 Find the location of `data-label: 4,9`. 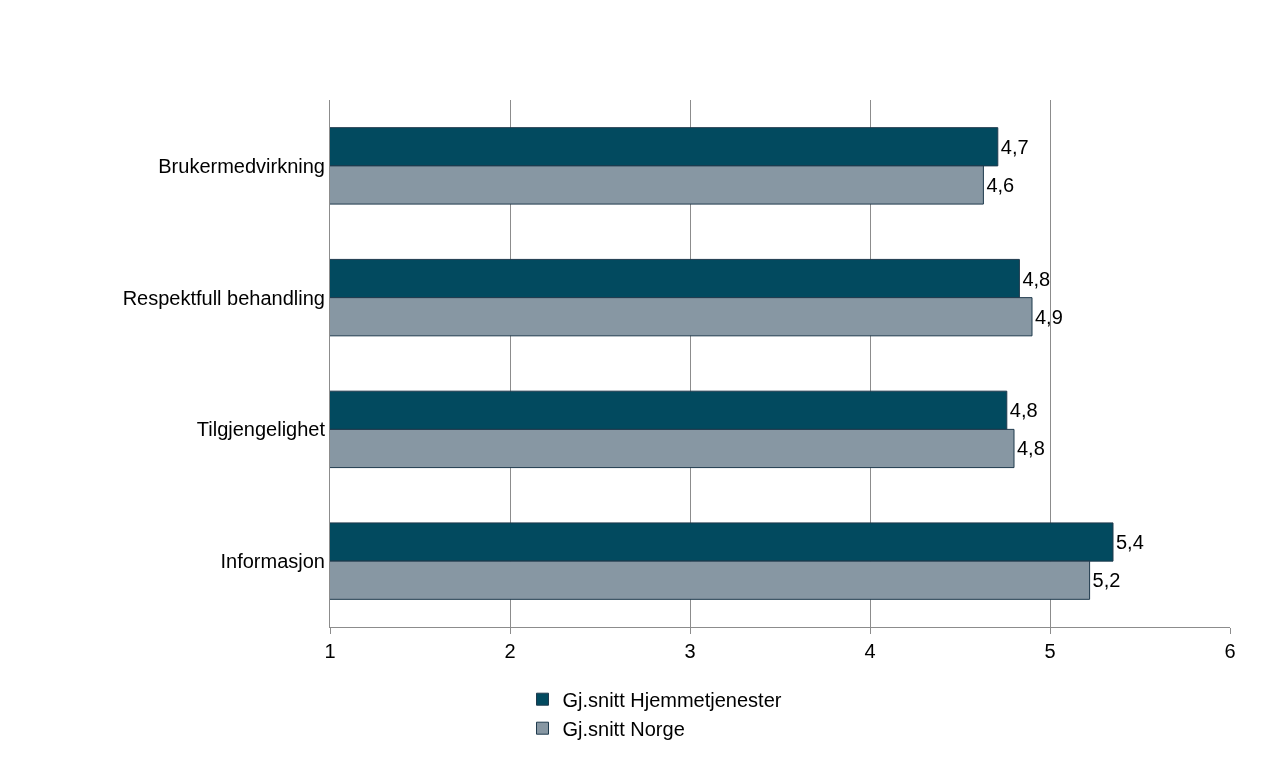

data-label: 4,9 is located at coordinates (1049, 316).